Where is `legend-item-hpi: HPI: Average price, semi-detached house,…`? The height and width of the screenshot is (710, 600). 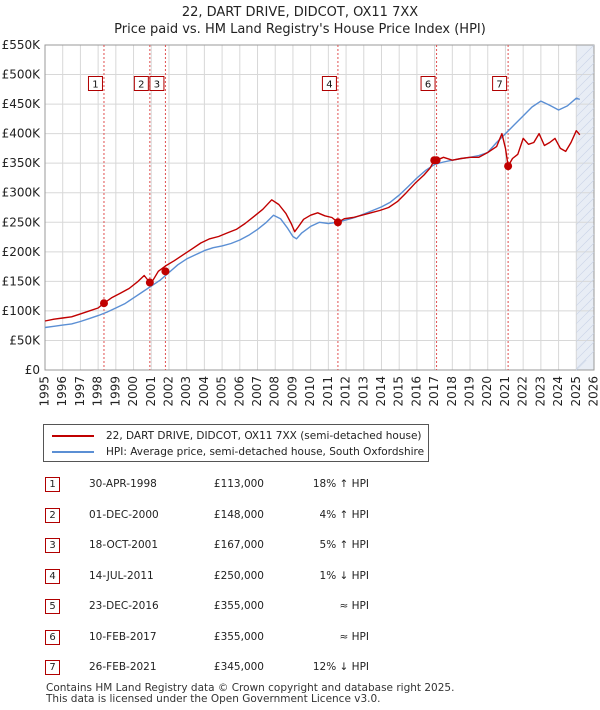 legend-item-hpi: HPI: Average price, semi-detached house,… is located at coordinates (238, 452).